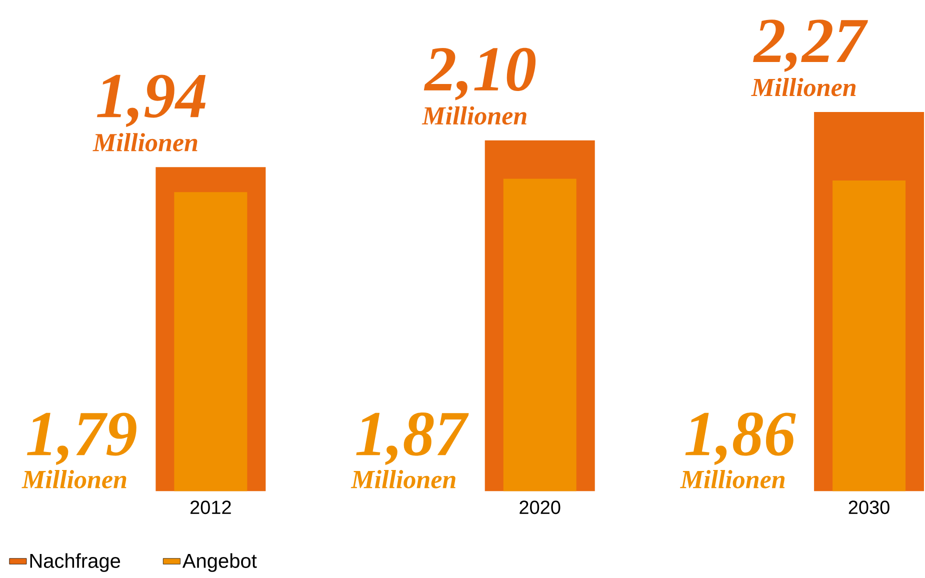 This screenshot has height=578, width=925. What do you see at coordinates (75, 562) in the screenshot?
I see `legend-label: Nachfrage` at bounding box center [75, 562].